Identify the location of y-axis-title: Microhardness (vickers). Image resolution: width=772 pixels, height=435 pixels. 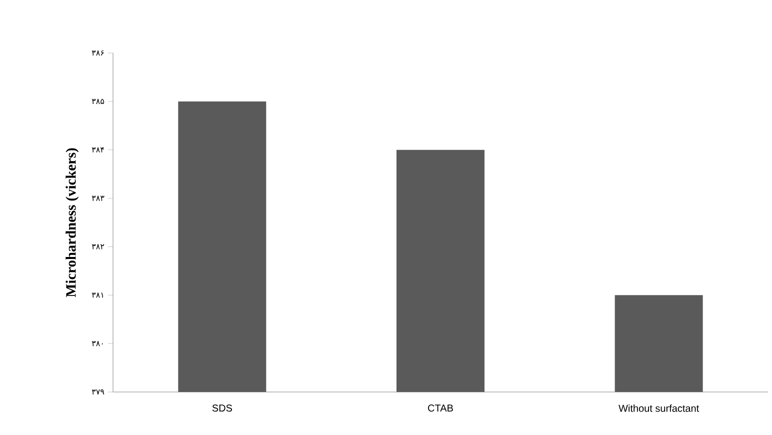
(72, 223).